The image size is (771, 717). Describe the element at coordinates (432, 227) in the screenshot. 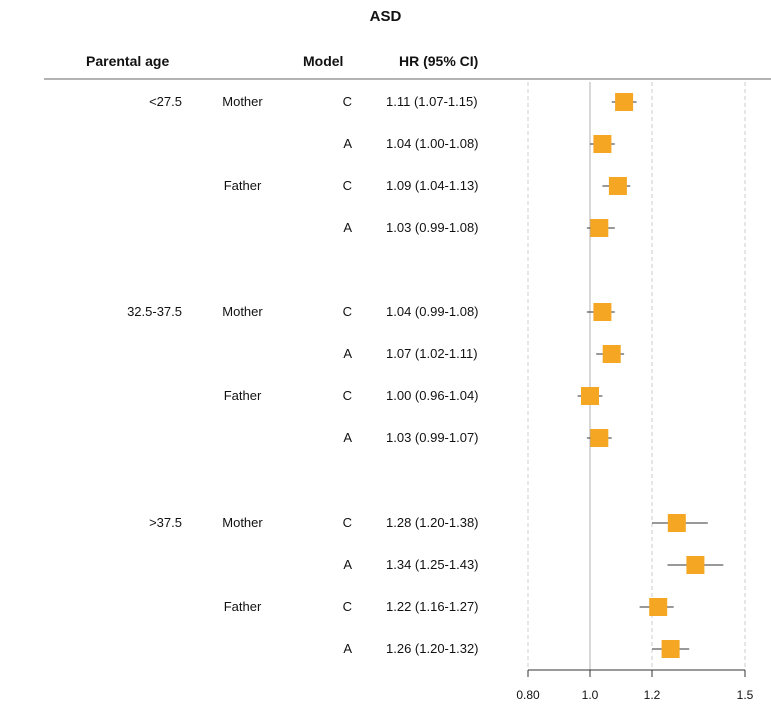

I see `row-hr: 1.03 (0.99-1.08)` at that location.